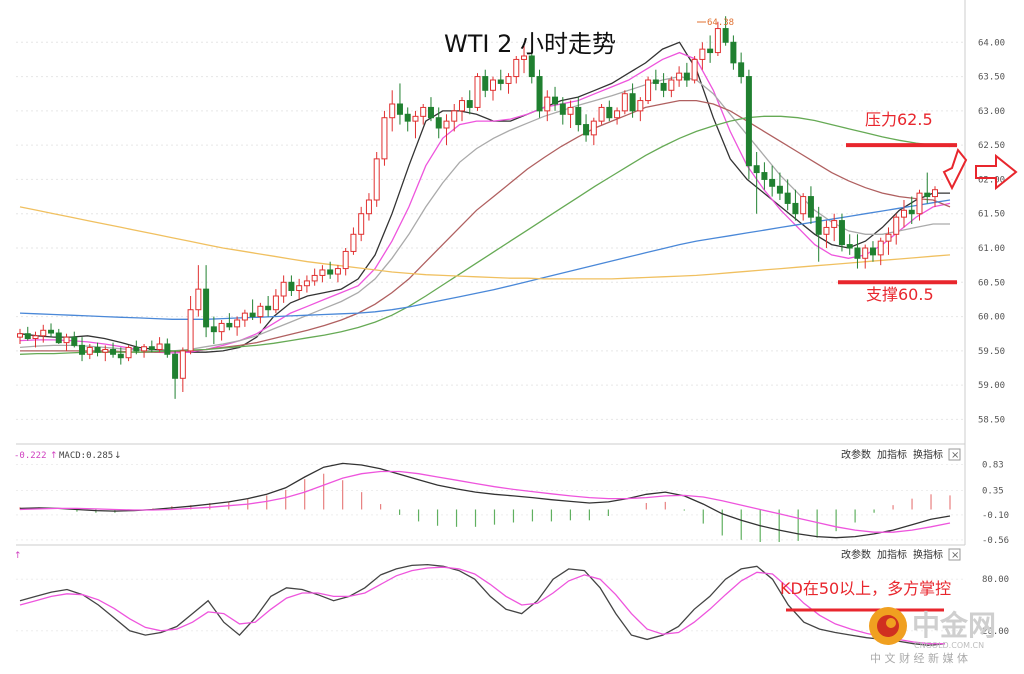 The width and height of the screenshot is (1024, 674). I want to click on watermark-sub: CNGOLD.COM.CN, so click(949, 645).